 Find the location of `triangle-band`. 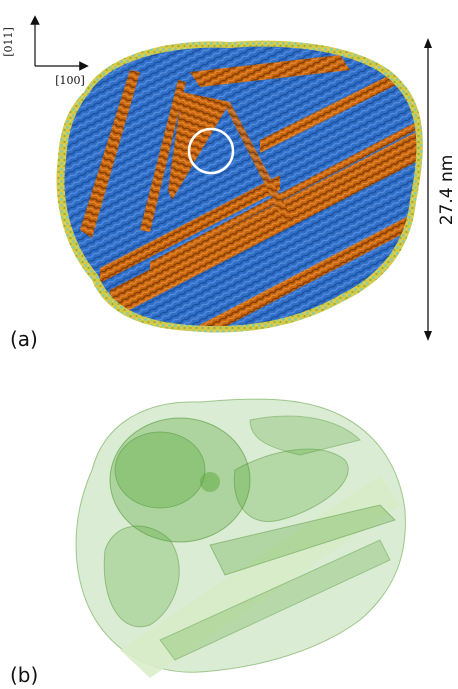

triangle-band is located at coordinates (199, 146).